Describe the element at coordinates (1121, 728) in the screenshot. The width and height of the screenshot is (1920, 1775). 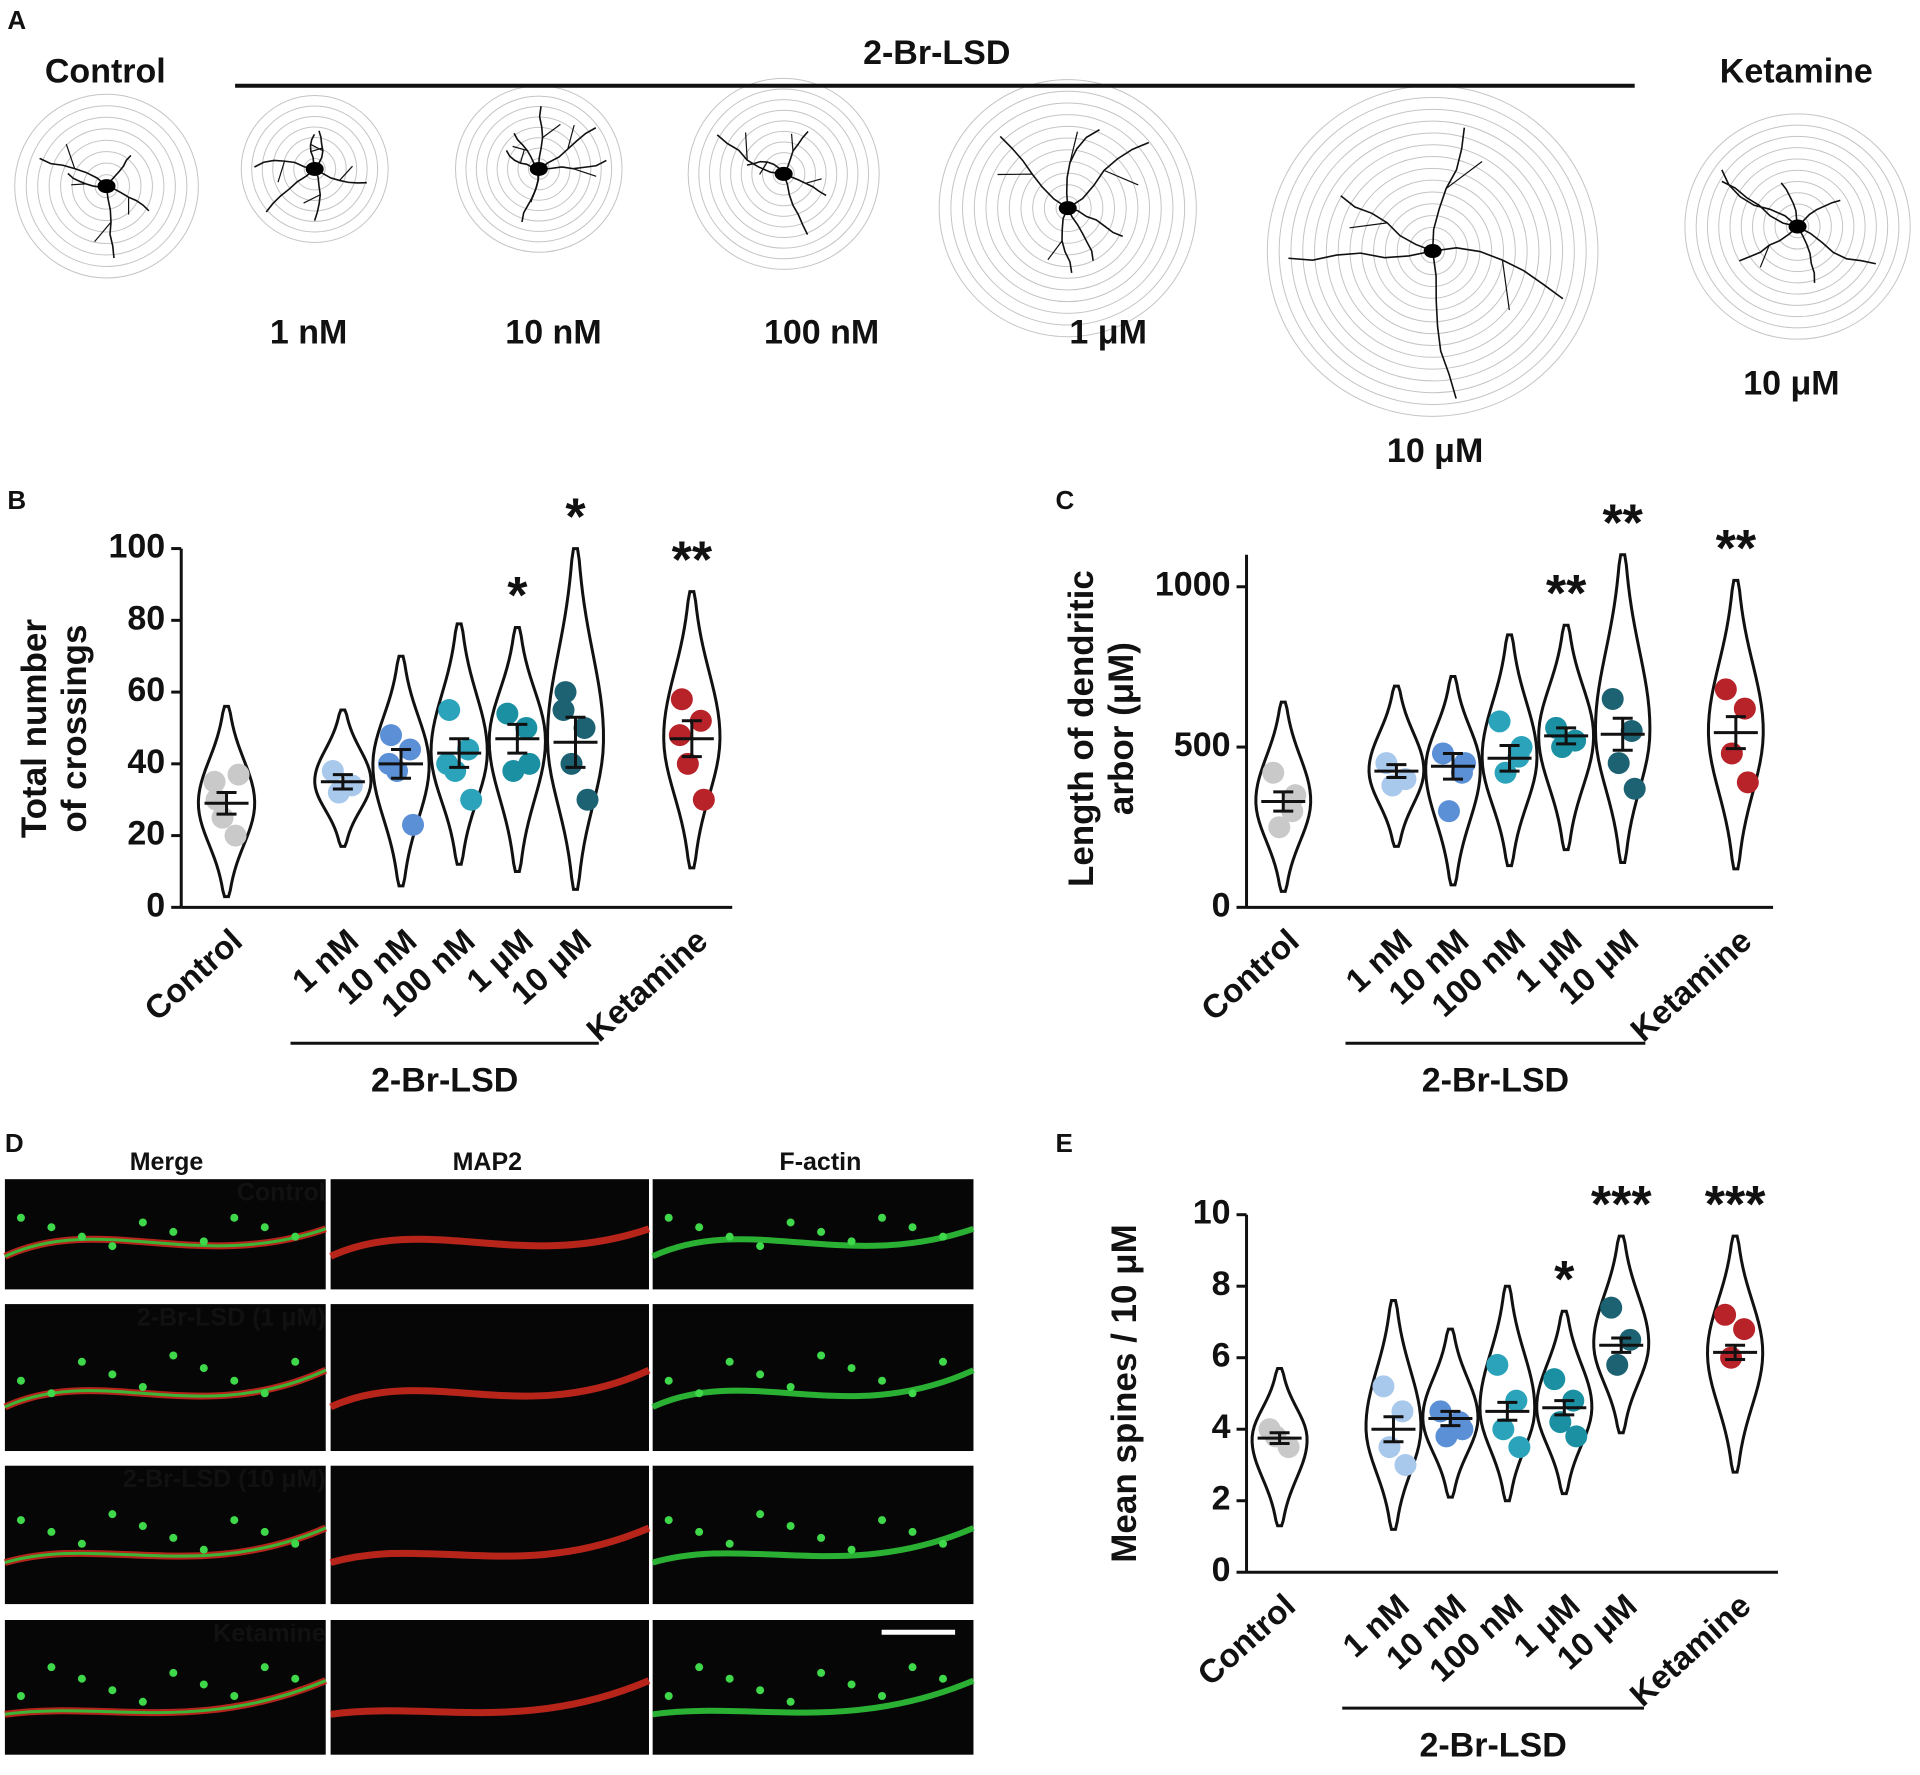
I see `y-axis-label: arbor (μM)` at that location.